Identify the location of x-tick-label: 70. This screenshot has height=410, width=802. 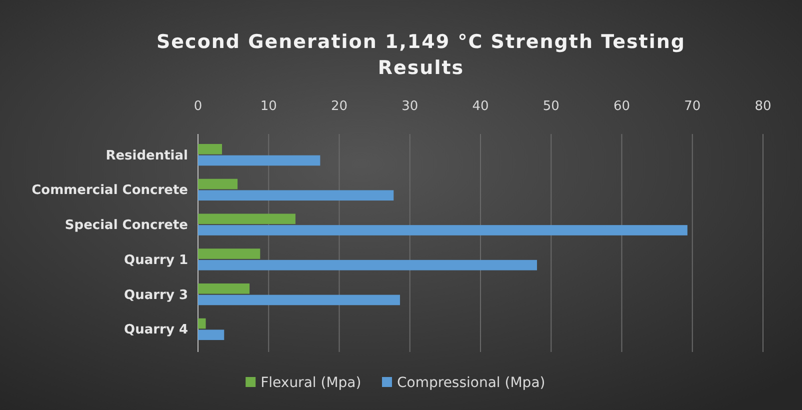
(692, 106).